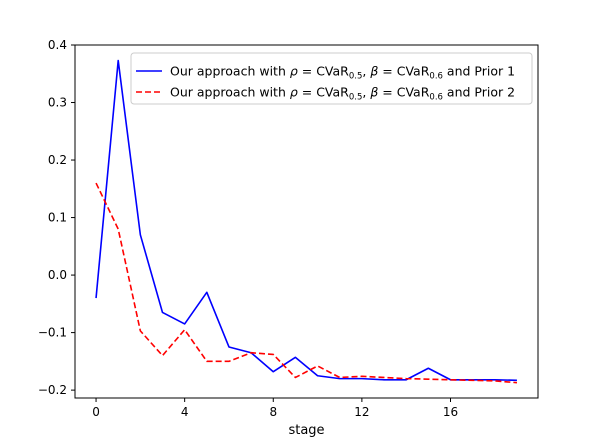 Image resolution: width=598 pixels, height=448 pixels. Describe the element at coordinates (361, 412) in the screenshot. I see `x-tick-label: 12` at that location.